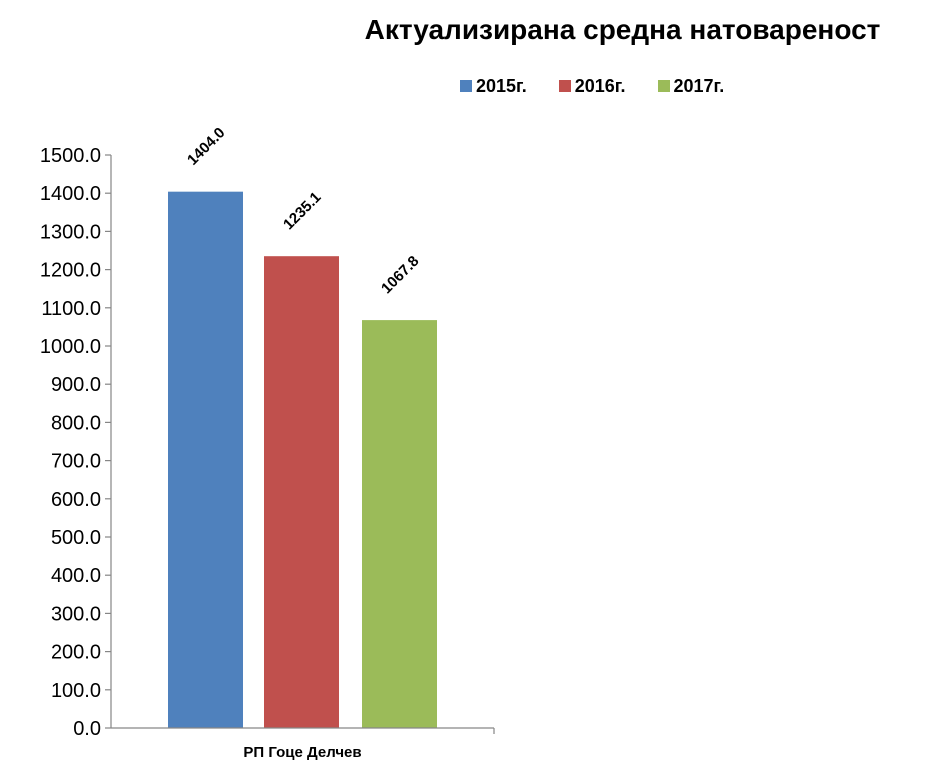  Describe the element at coordinates (301, 492) in the screenshot. I see `bar-2016` at that location.